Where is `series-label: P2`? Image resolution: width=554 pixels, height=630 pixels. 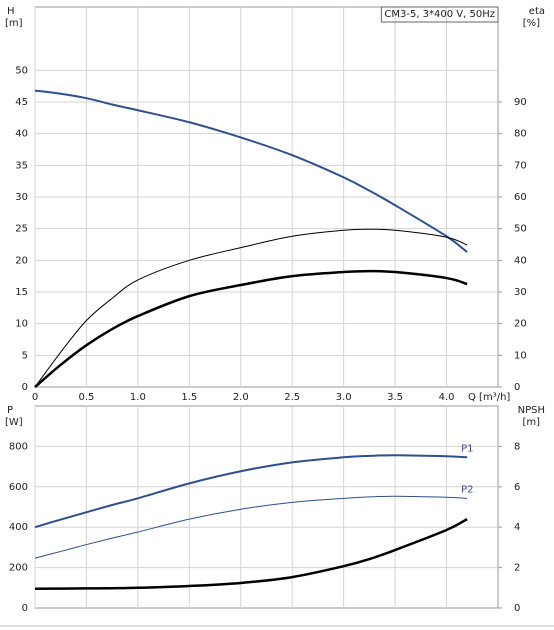
series-label: P2 is located at coordinates (467, 489).